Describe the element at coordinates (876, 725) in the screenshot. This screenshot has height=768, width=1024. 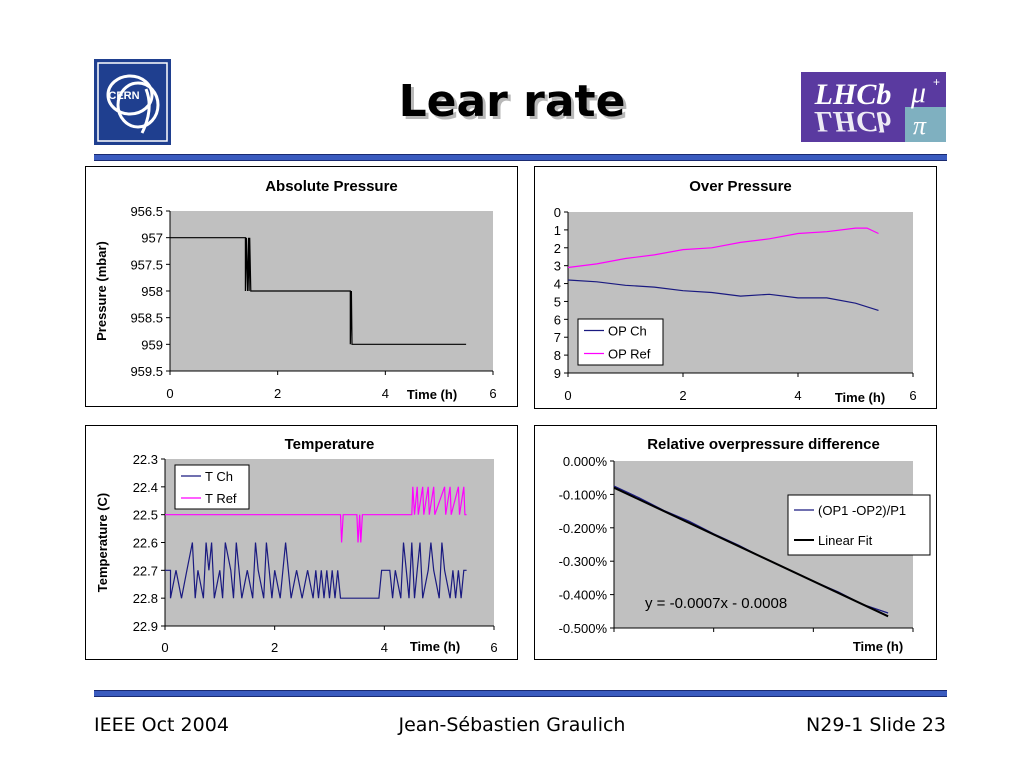
I see `footer-slide-number: N29-1 Slide 23` at that location.